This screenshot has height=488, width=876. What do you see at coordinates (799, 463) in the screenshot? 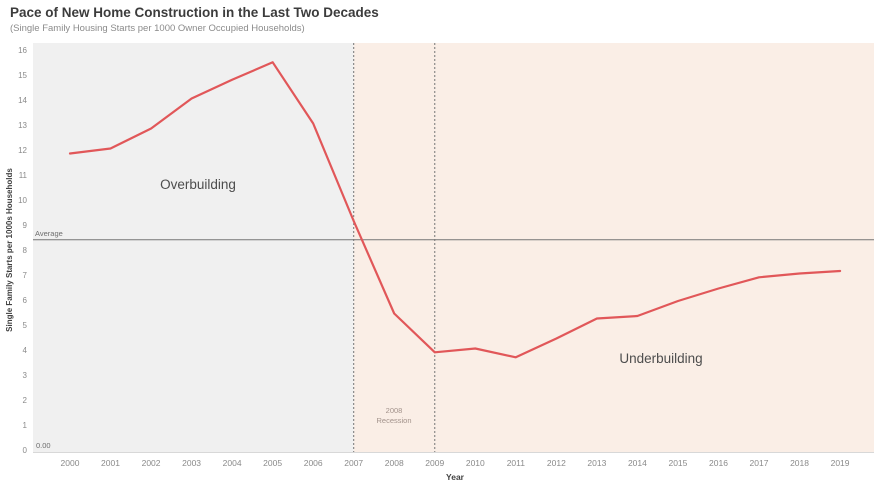
I see `x-tick-label: 2018` at bounding box center [799, 463].